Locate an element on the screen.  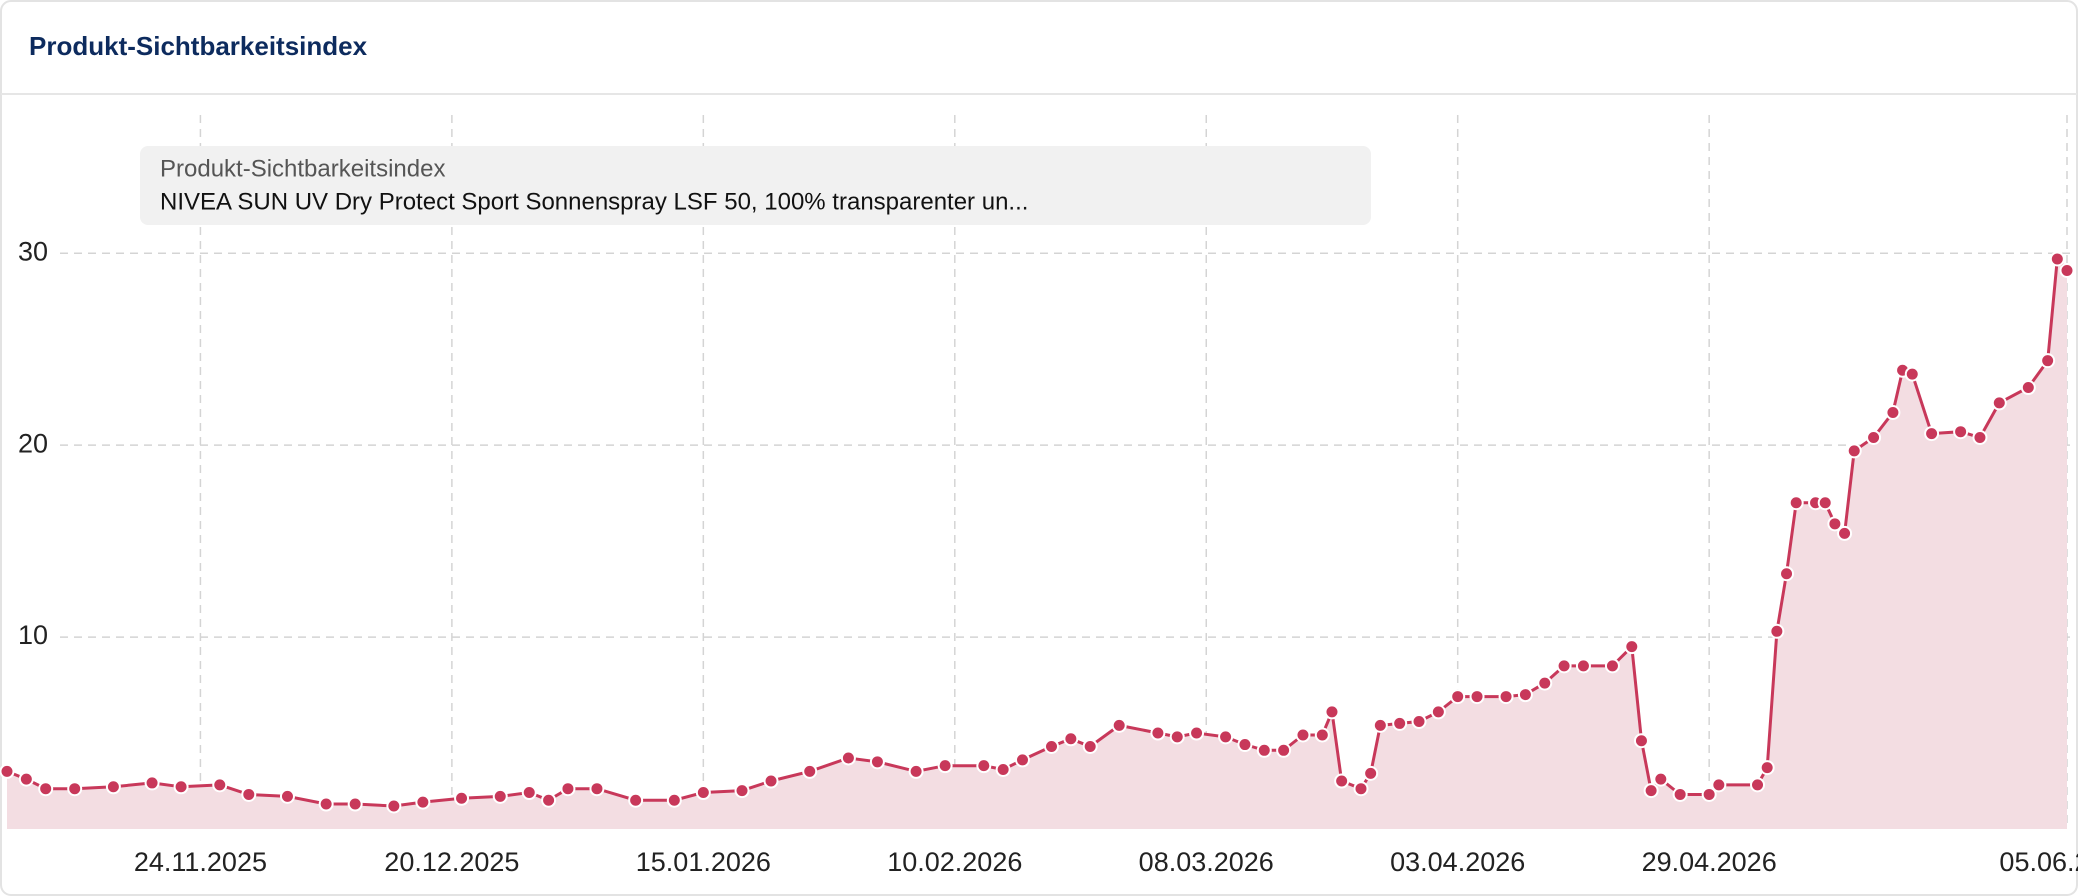
y-tick-label: 30 is located at coordinates (33, 251).